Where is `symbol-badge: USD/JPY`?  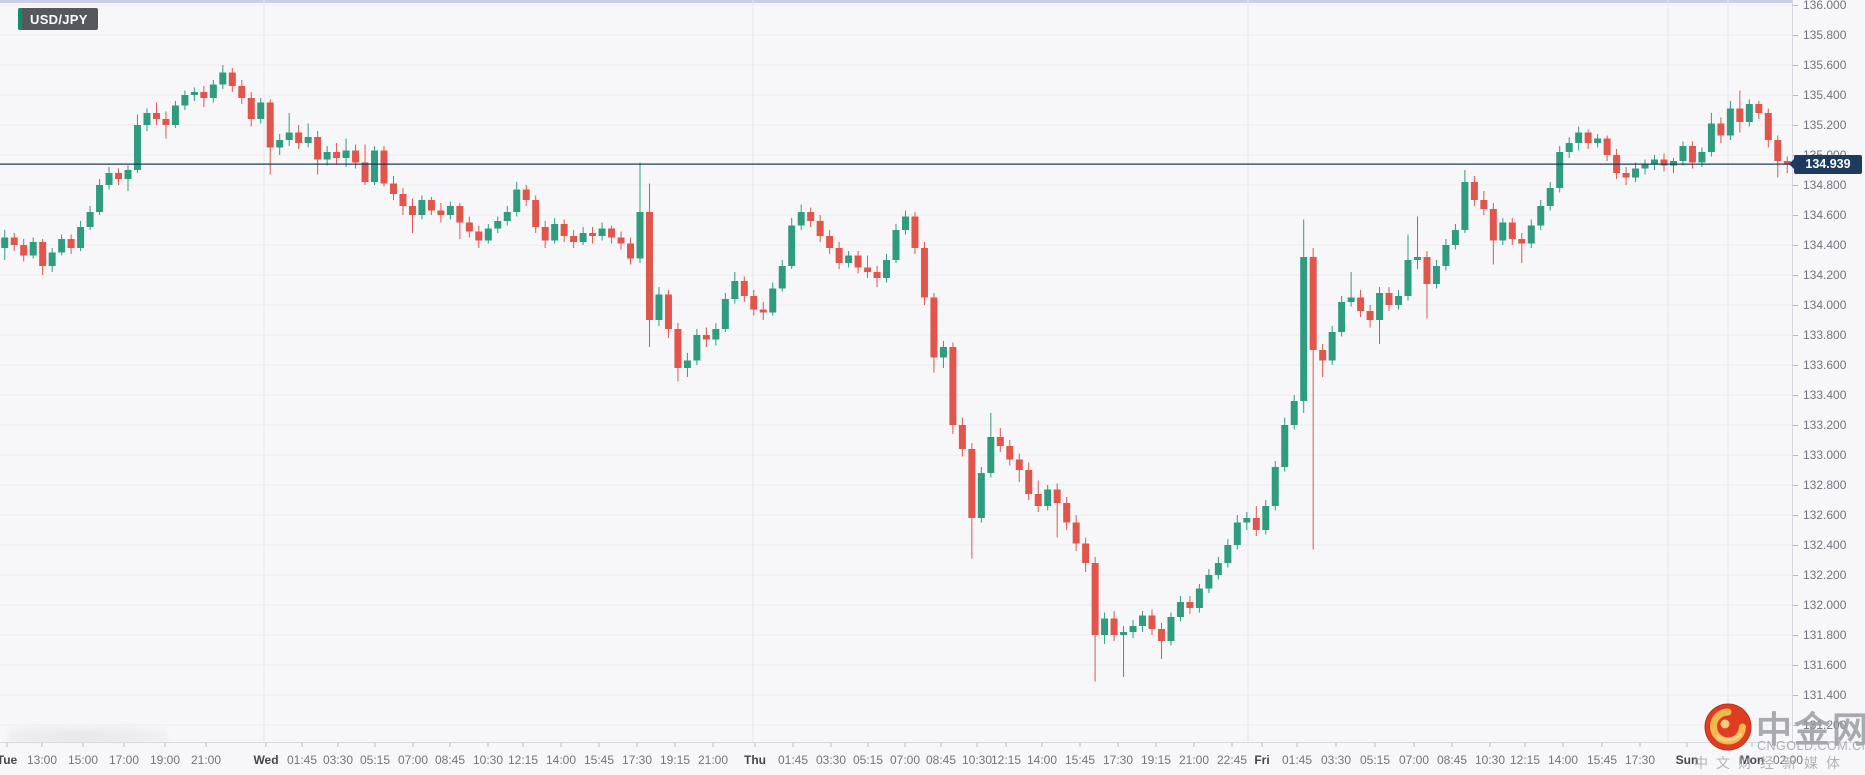
symbol-badge: USD/JPY is located at coordinates (58, 19).